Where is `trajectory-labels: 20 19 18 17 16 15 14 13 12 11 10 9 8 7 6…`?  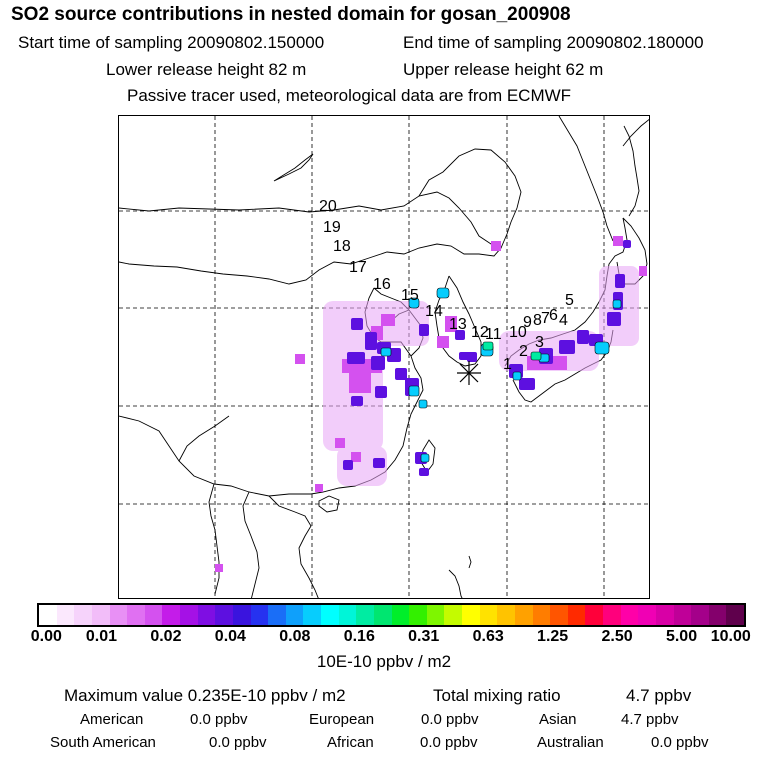 trajectory-labels: 20 19 18 17 16 15 14 13 12 11 10 9 8 7 6… is located at coordinates (446, 285).